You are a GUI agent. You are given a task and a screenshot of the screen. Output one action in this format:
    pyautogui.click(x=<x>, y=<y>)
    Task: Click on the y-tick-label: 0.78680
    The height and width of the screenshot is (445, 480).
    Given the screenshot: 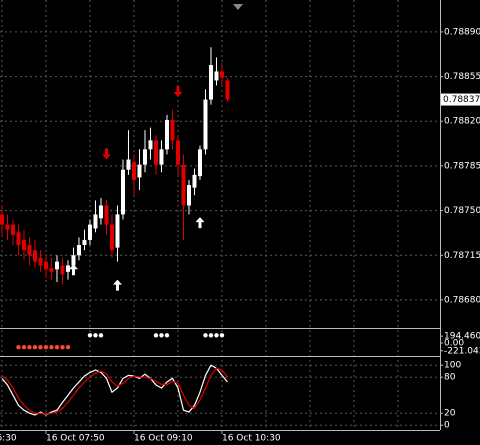 What is the action you would take?
    pyautogui.click(x=462, y=300)
    